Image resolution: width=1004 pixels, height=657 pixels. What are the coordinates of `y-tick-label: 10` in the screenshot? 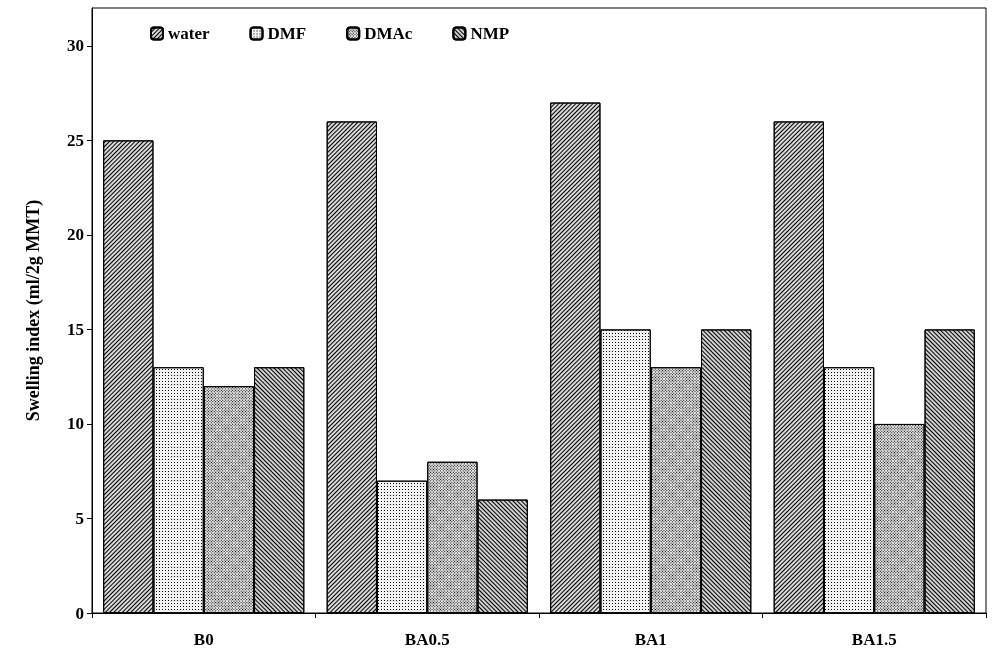 It's located at (75, 424).